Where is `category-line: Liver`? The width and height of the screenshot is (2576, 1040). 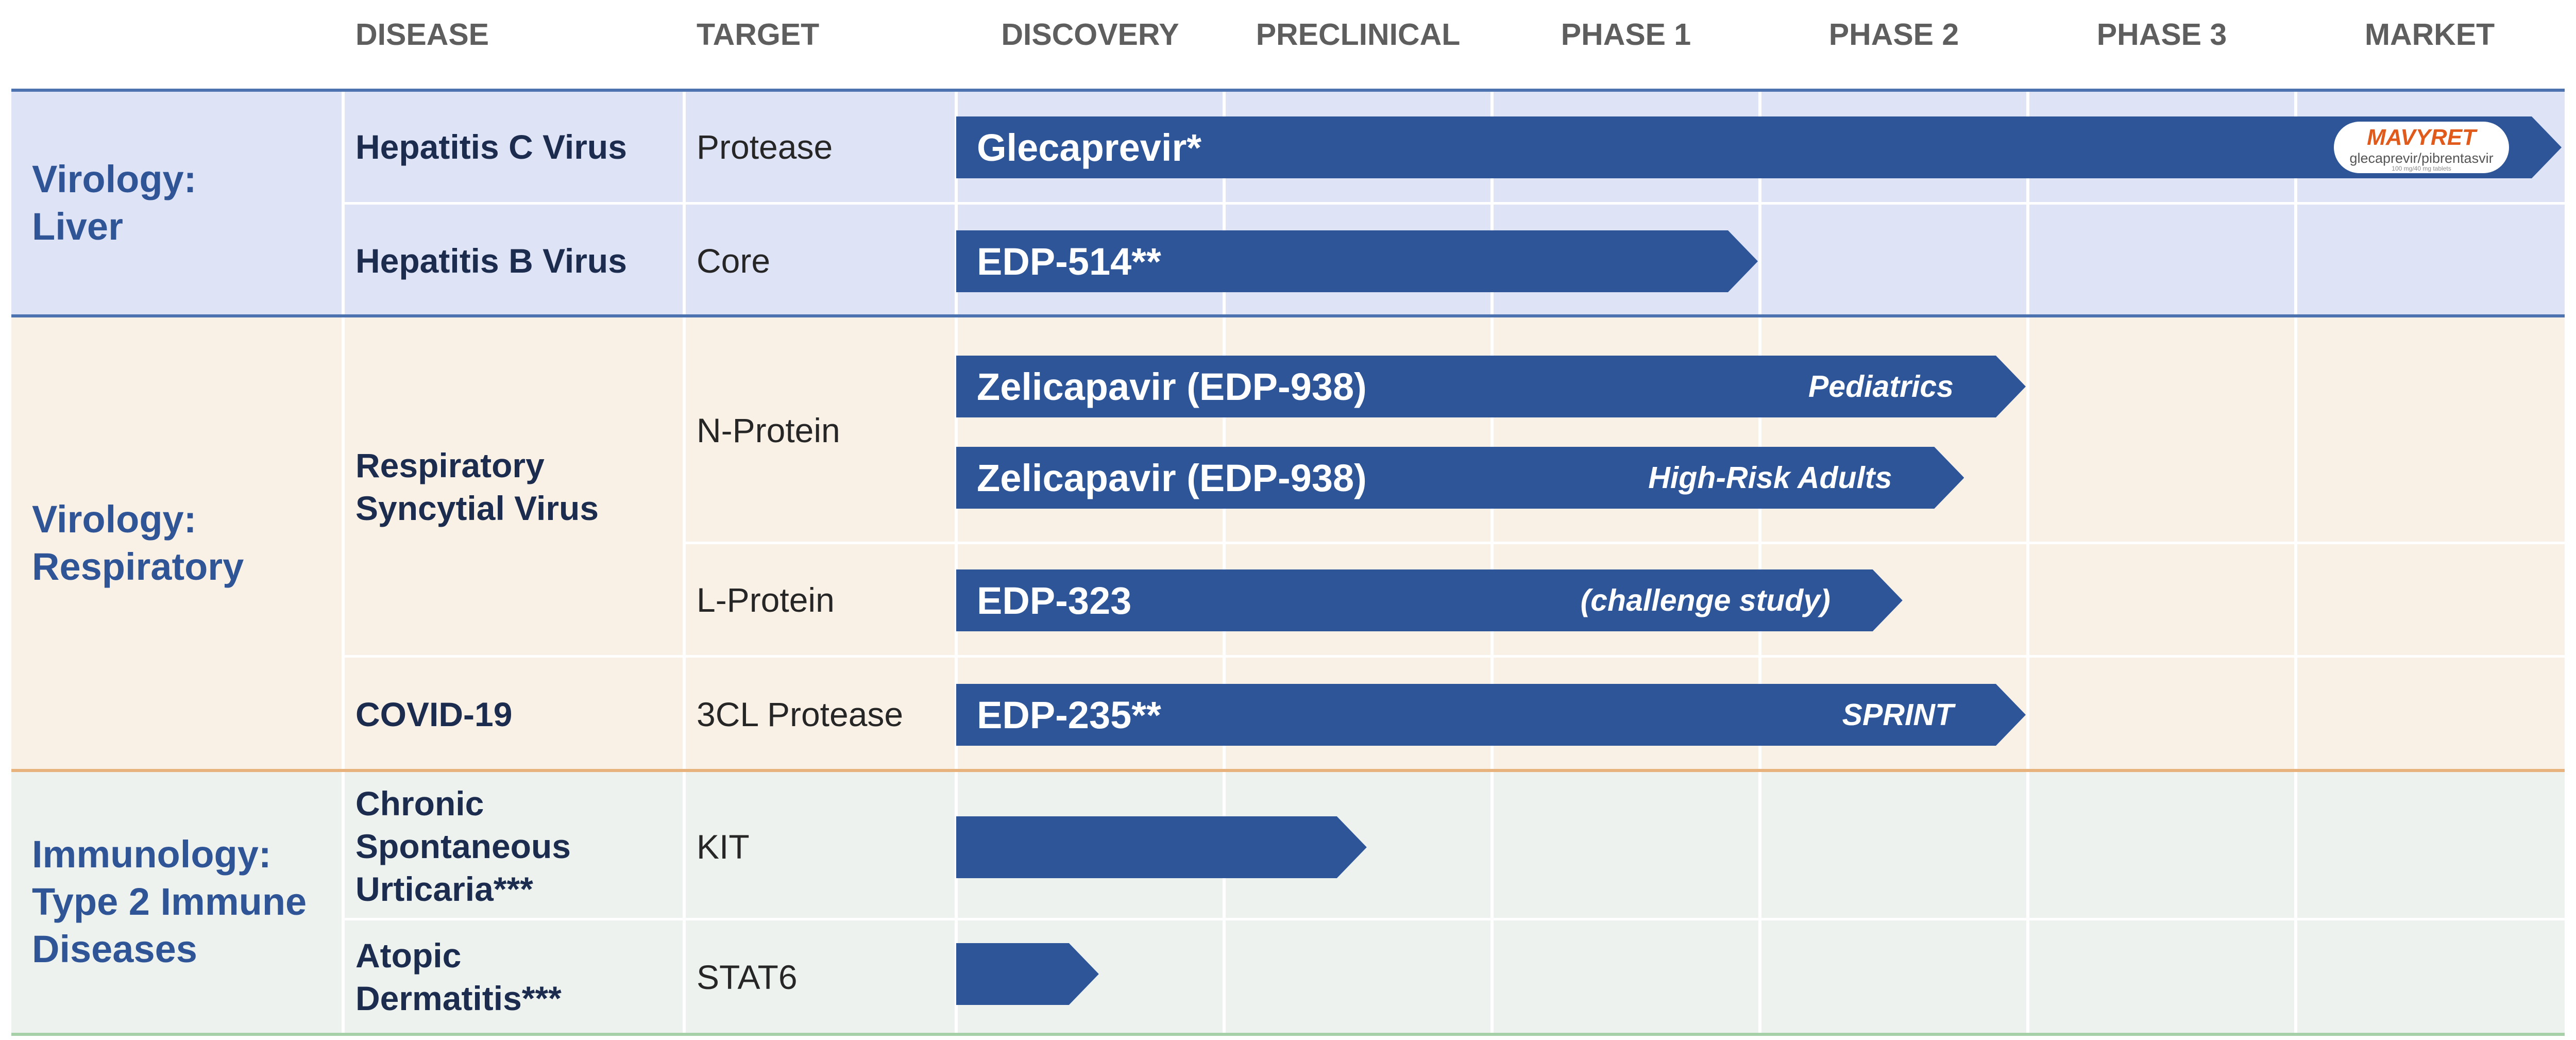 category-line: Liver is located at coordinates (77, 226).